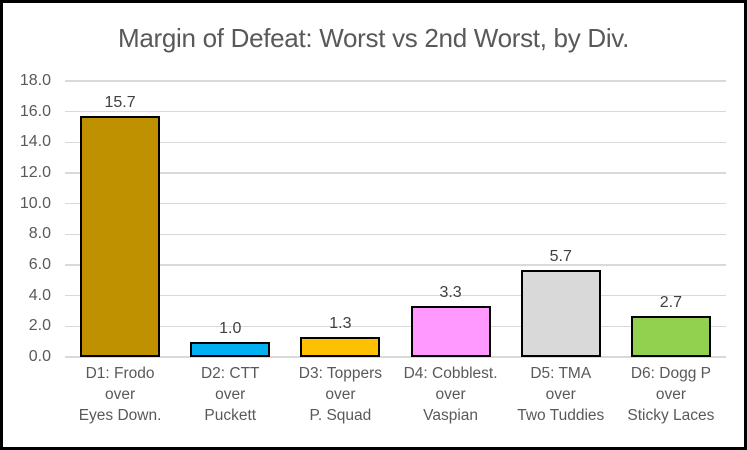  I want to click on x-category-label-line: Eyes Down., so click(120, 415).